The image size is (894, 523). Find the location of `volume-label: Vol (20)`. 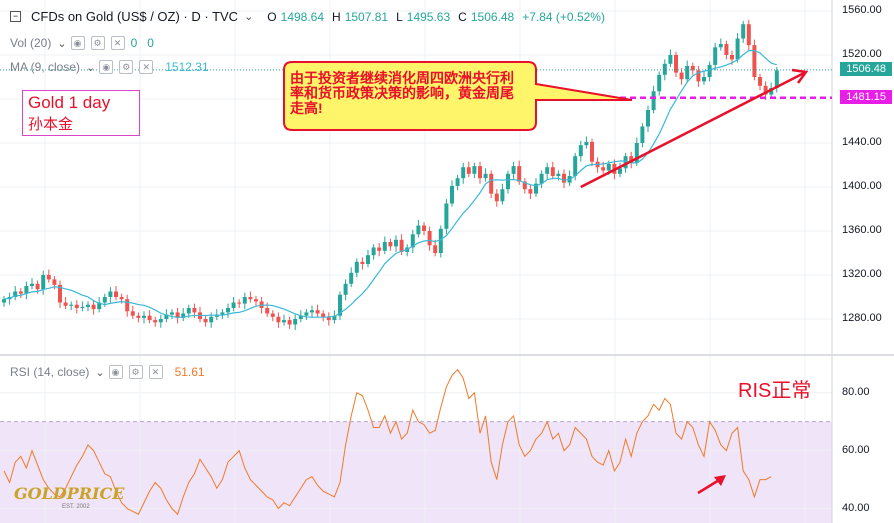

volume-label: Vol (20) is located at coordinates (31, 43).